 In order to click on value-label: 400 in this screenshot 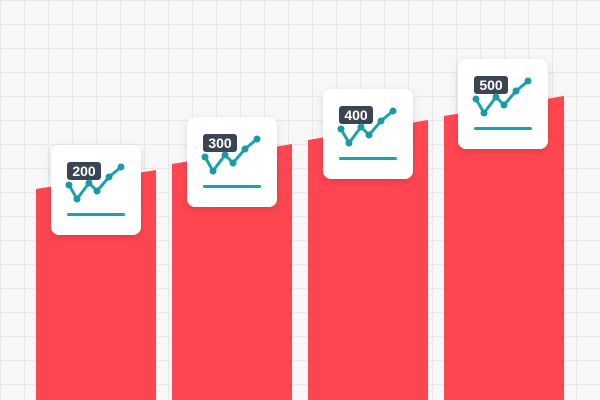, I will do `click(356, 115)`.